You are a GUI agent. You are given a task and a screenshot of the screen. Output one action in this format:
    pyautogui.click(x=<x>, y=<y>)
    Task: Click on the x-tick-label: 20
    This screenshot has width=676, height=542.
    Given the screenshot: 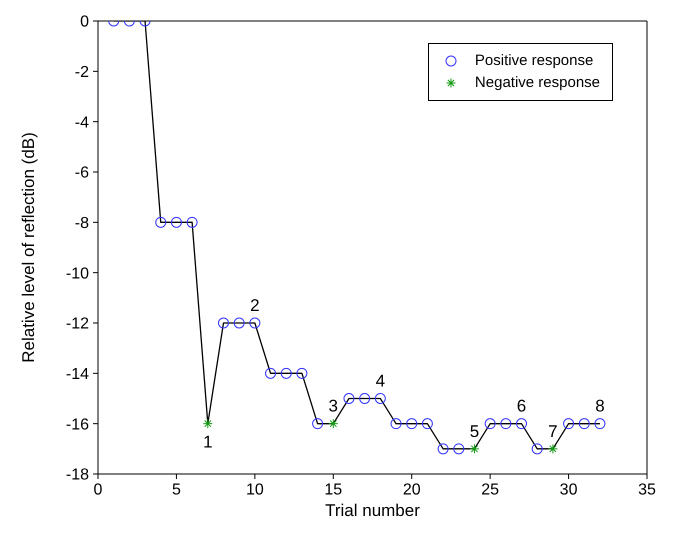 What is the action you would take?
    pyautogui.click(x=411, y=489)
    